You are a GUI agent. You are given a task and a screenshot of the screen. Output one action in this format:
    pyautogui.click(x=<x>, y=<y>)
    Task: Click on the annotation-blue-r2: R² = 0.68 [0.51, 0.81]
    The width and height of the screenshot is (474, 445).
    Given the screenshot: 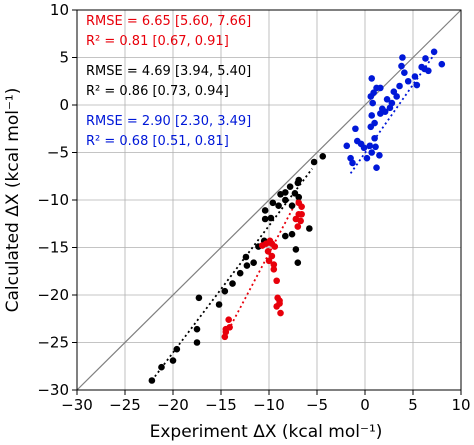 What is the action you would take?
    pyautogui.click(x=157, y=141)
    